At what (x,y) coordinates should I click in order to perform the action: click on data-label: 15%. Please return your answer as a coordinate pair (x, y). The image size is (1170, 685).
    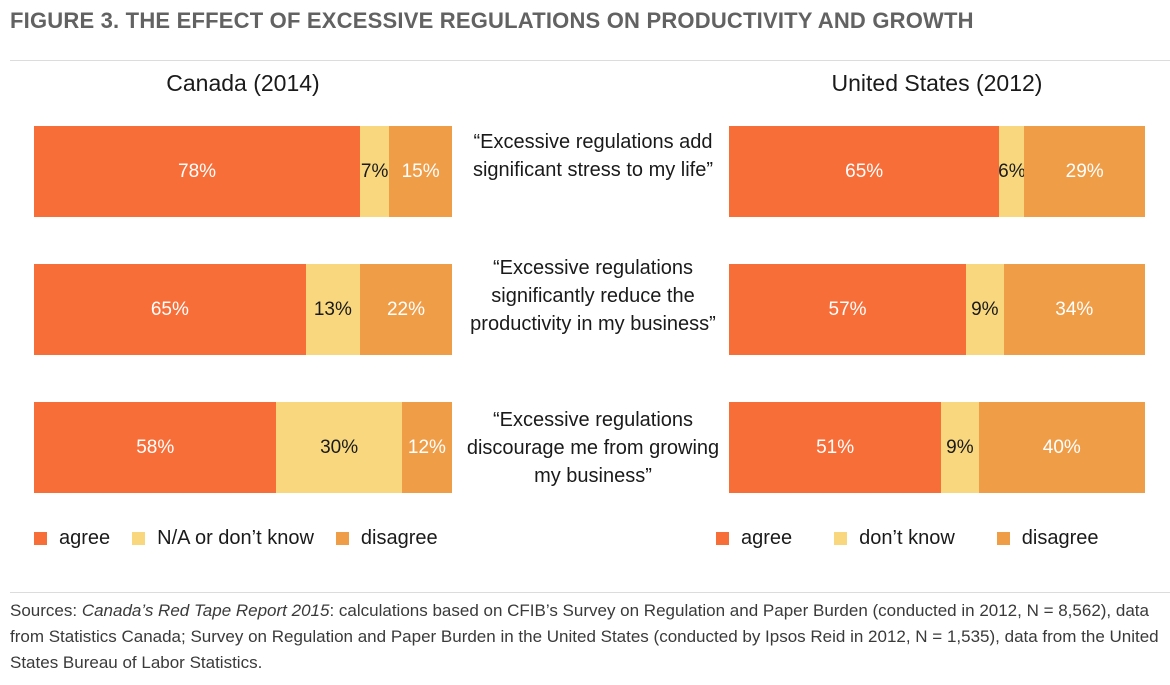
    Looking at the image, I should click on (420, 171).